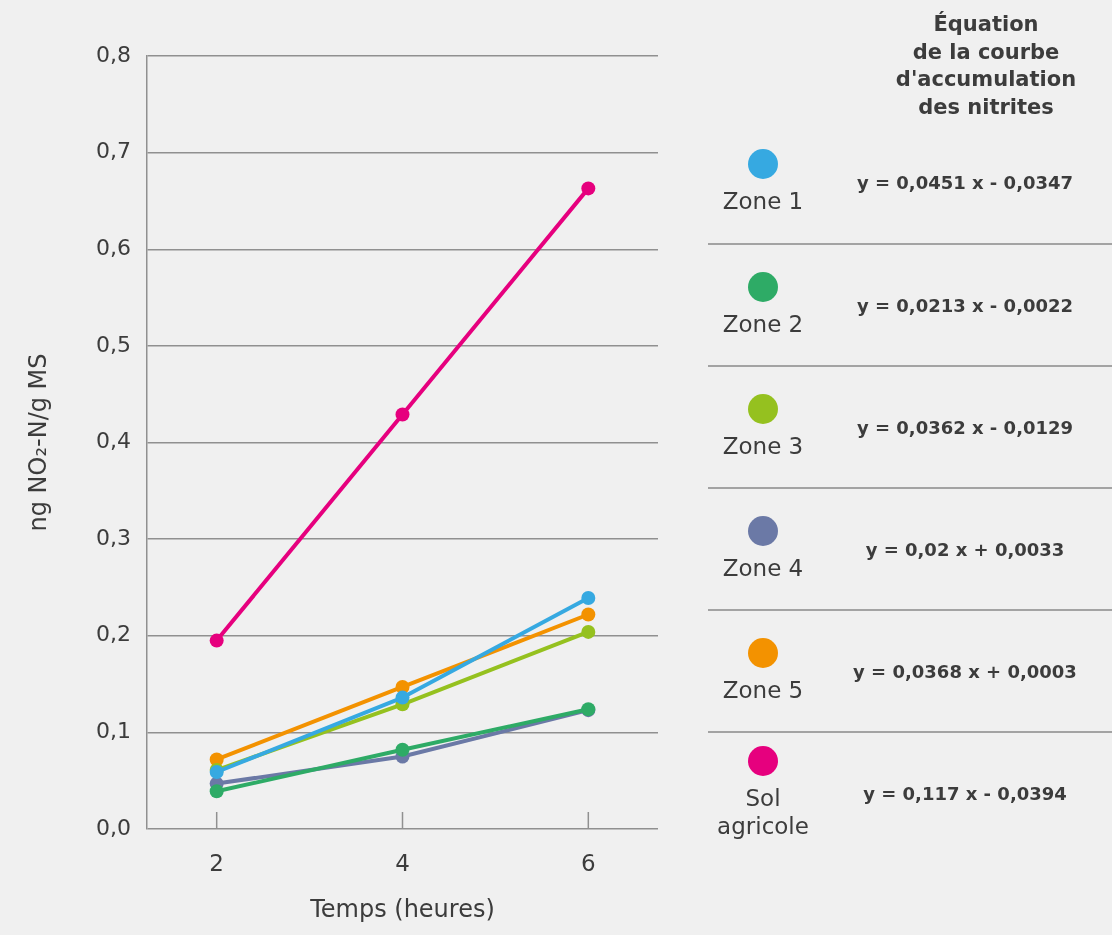 This screenshot has width=1112, height=935. What do you see at coordinates (965, 182) in the screenshot?
I see `text: y = 0,0451 x - 0,0347` at bounding box center [965, 182].